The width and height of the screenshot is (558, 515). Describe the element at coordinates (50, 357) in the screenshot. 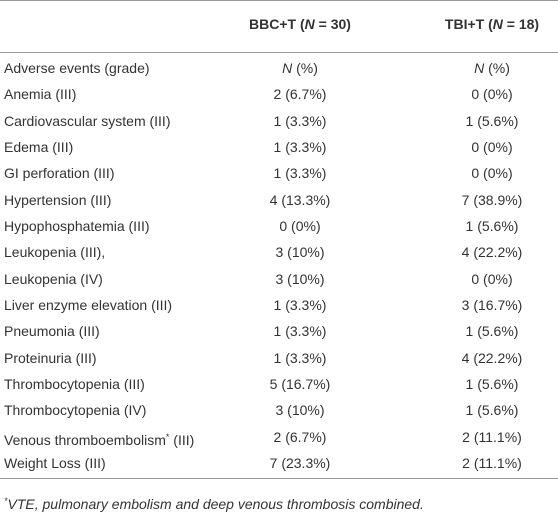

I see `row-label: Proteinuria (III)` at that location.